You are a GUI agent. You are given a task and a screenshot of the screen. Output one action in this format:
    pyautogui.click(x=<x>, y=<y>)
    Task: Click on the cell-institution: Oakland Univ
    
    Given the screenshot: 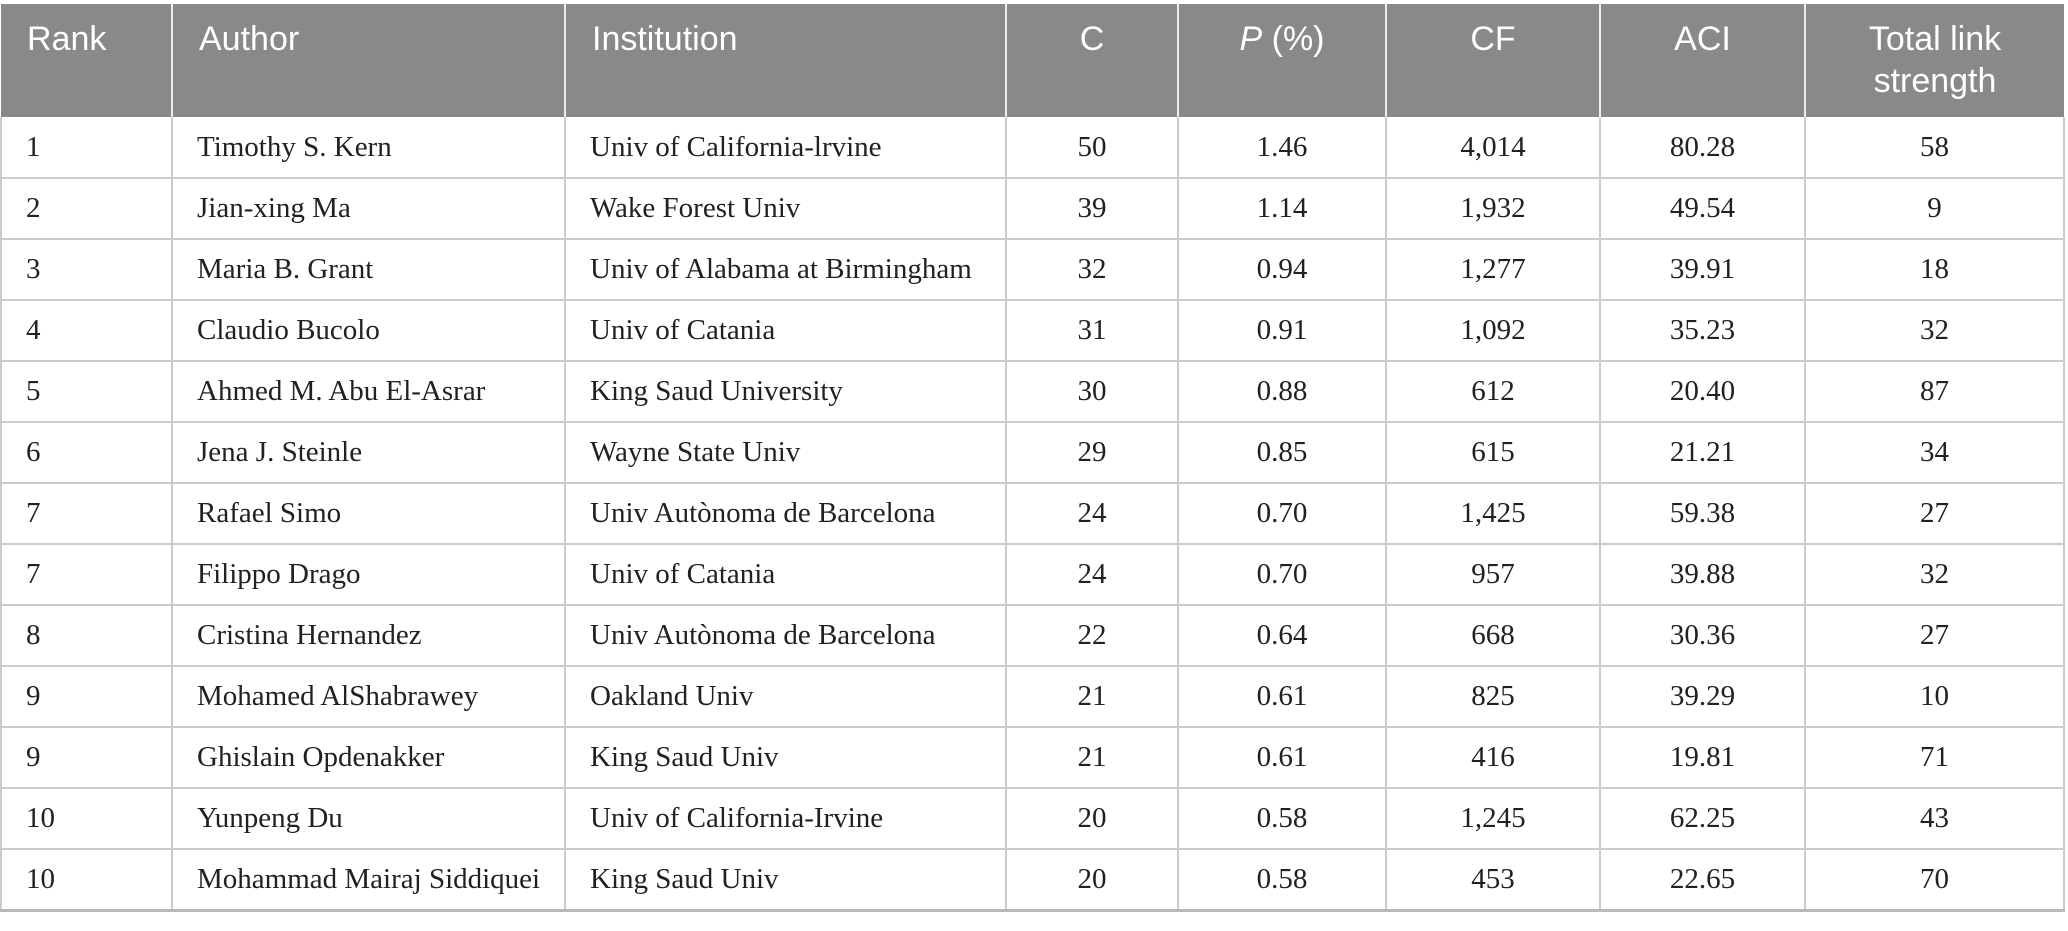 What is the action you would take?
    pyautogui.click(x=786, y=697)
    